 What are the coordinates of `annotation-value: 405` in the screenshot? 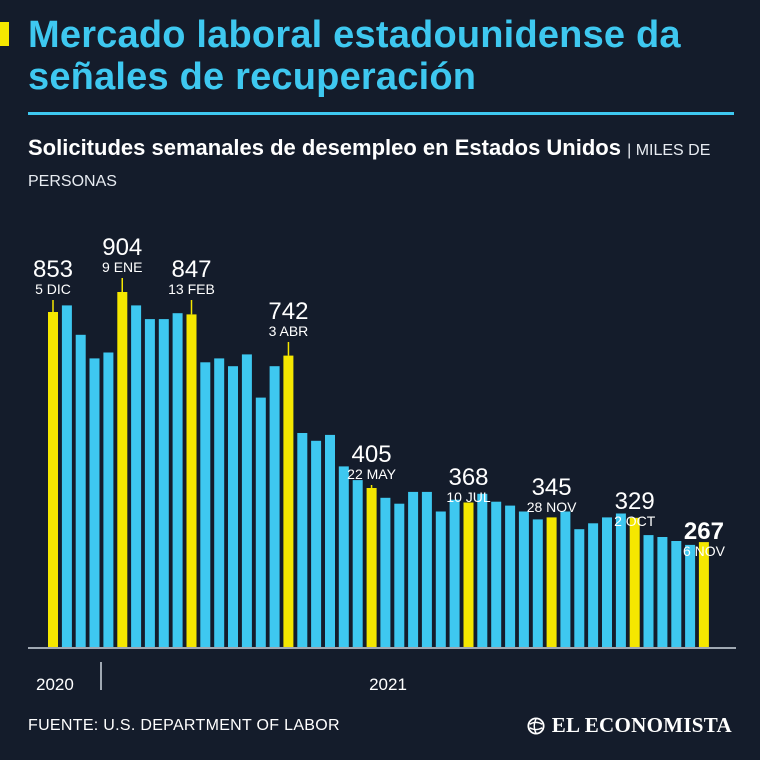 It's located at (372, 454).